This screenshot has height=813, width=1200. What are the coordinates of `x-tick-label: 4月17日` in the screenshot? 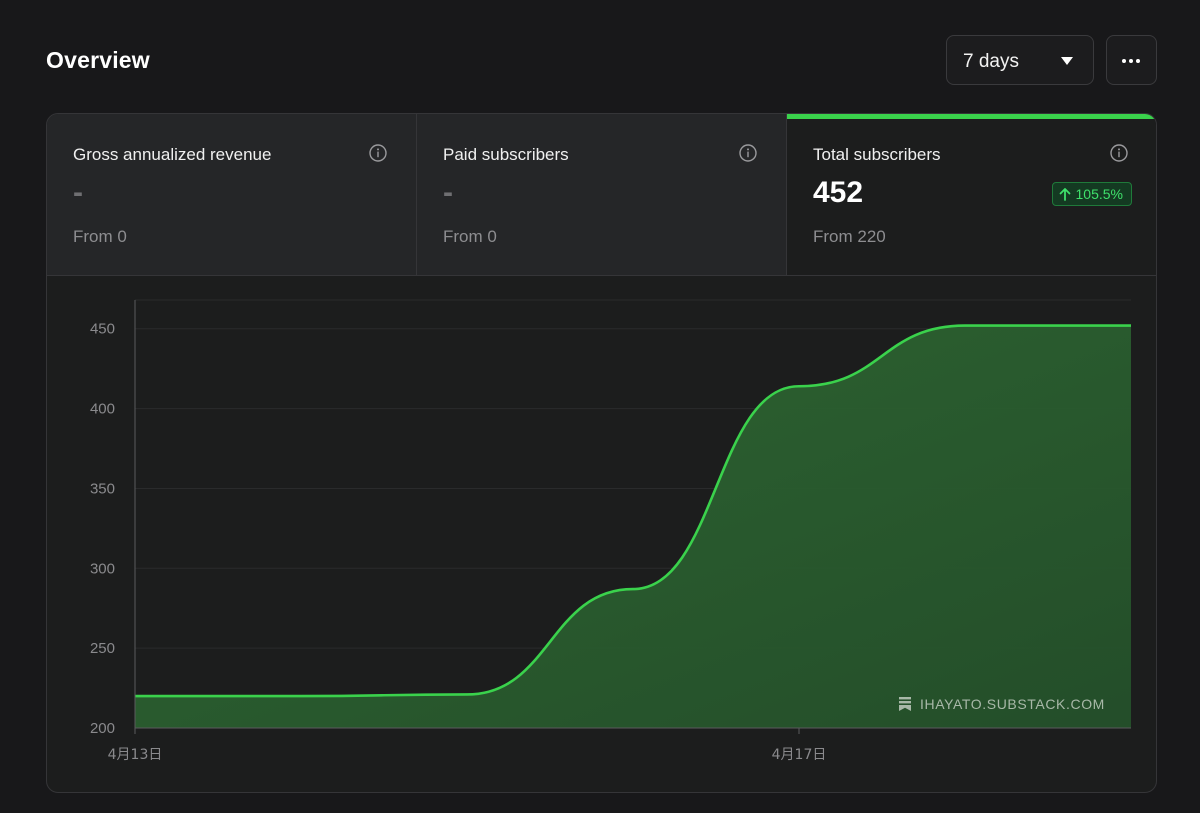 It's located at (799, 755).